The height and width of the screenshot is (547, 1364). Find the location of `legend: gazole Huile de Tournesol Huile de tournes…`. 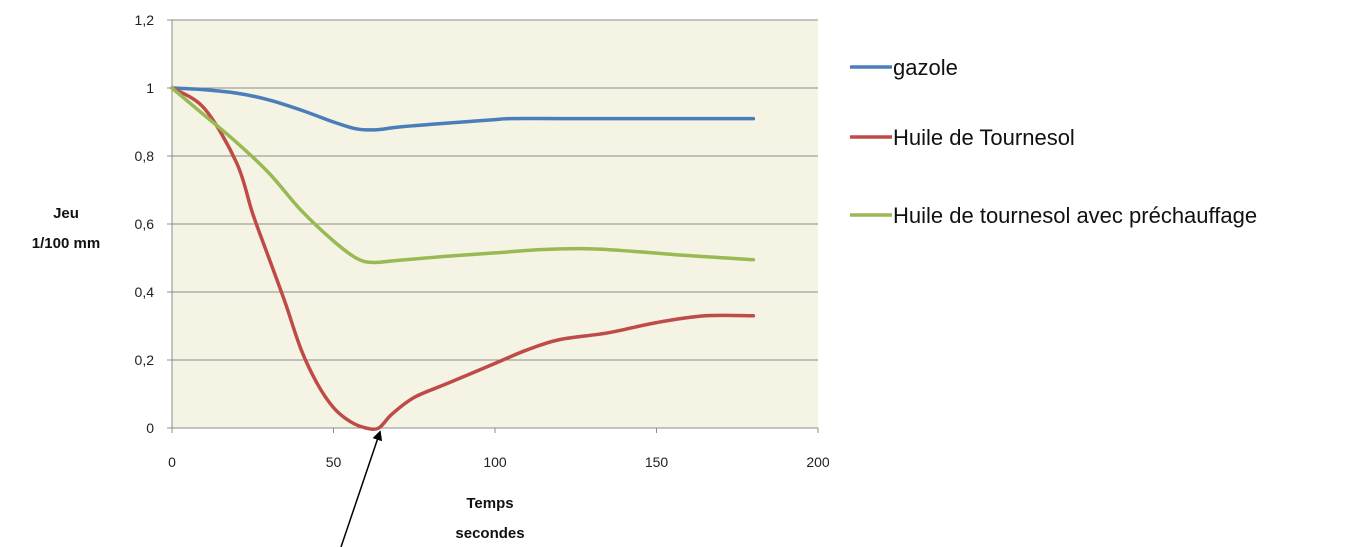

legend: gazole Huile de Tournesol Huile de tournes… is located at coordinates (1053, 141).